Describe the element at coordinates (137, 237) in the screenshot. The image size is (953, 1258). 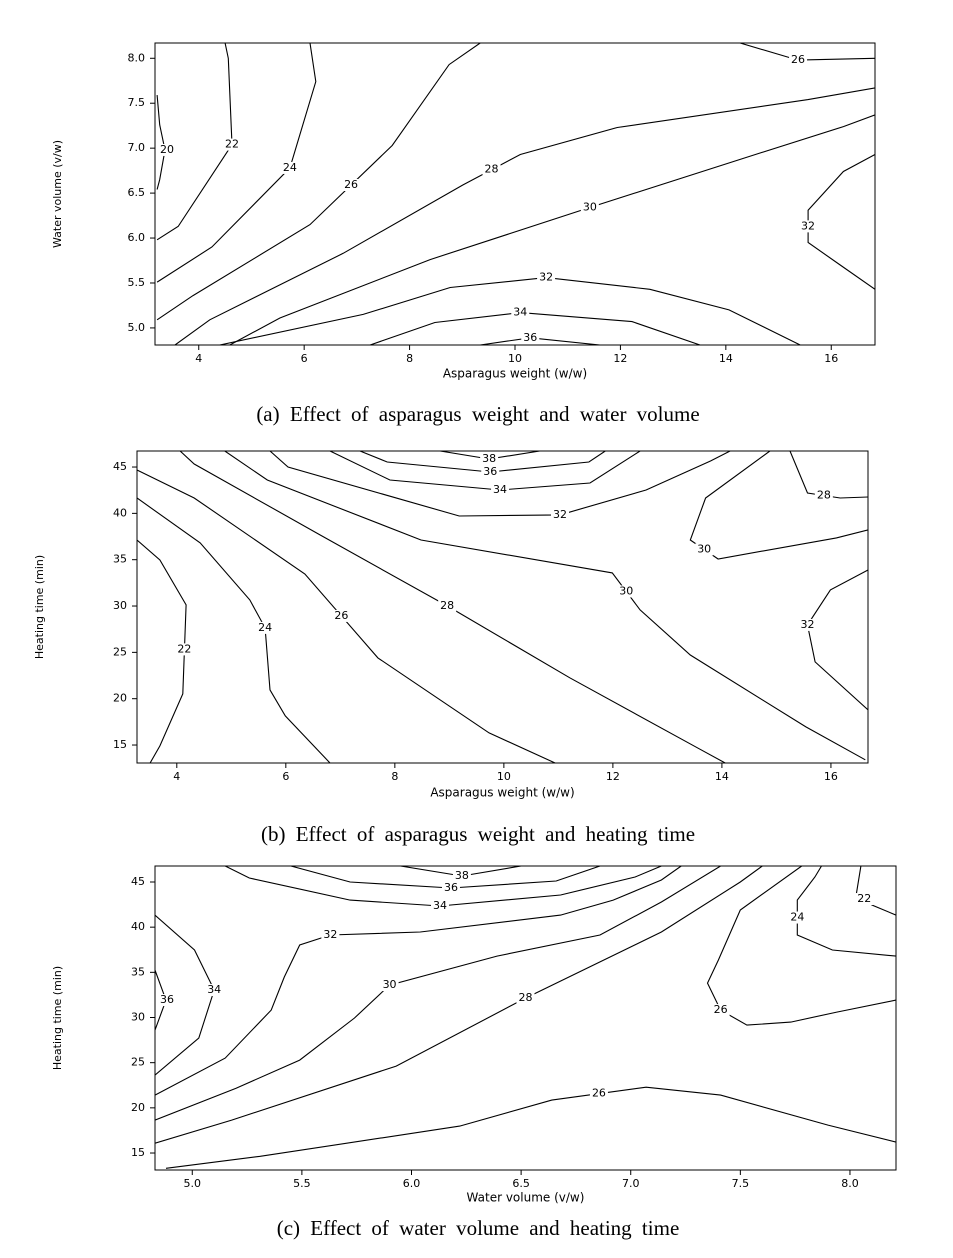
I see `y-tick-label: 6.0` at that location.